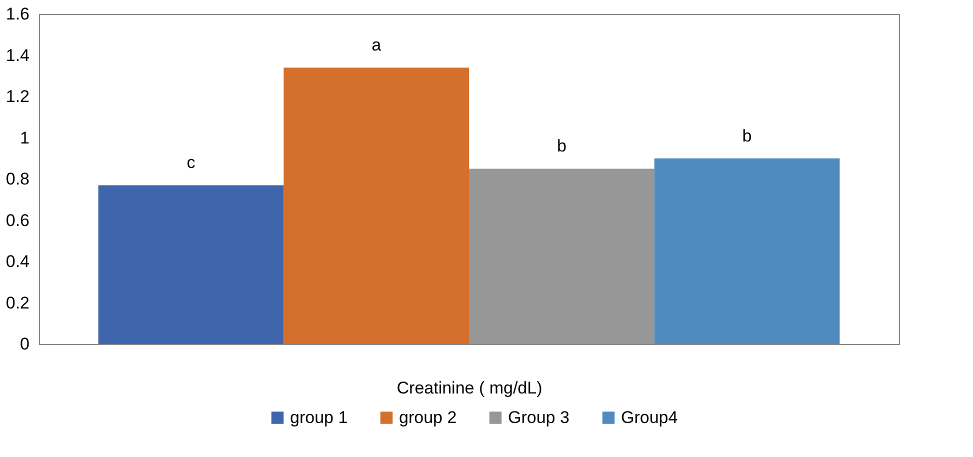  What do you see at coordinates (18, 261) in the screenshot?
I see `y-tick-label: 0.4` at bounding box center [18, 261].